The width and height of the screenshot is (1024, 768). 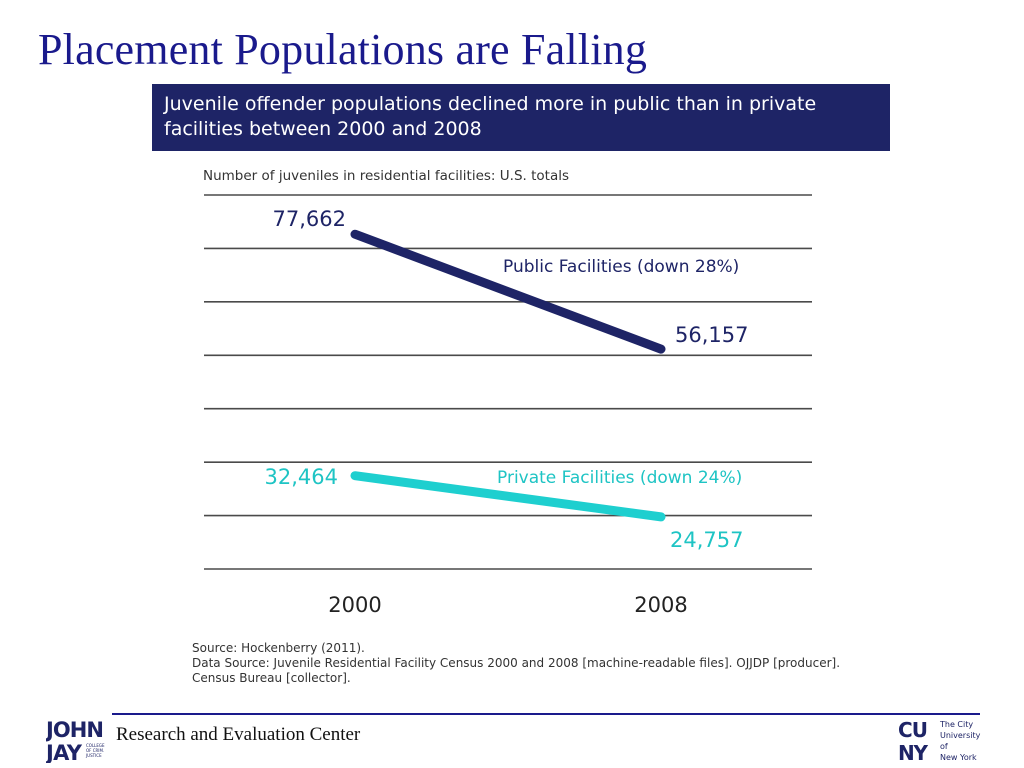 What do you see at coordinates (619, 478) in the screenshot?
I see `series-label: Private Facilities (down 24%)` at bounding box center [619, 478].